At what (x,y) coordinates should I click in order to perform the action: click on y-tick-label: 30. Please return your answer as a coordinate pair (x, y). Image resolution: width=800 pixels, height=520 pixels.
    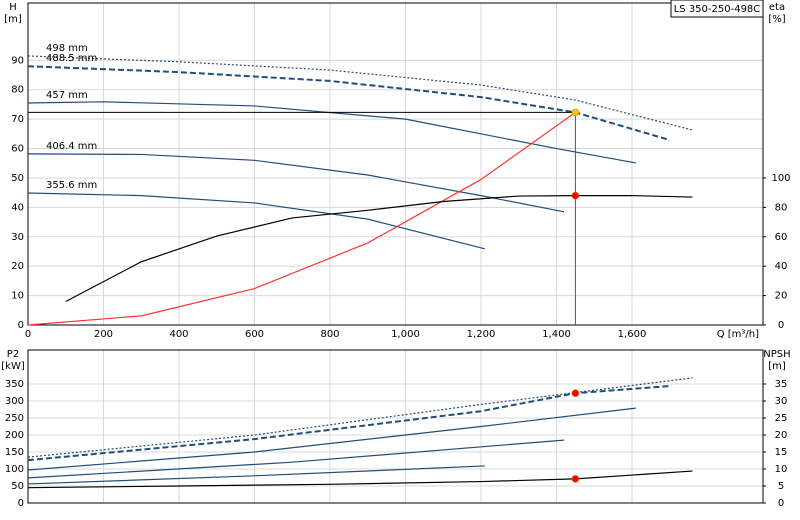
    Looking at the image, I should click on (17, 237).